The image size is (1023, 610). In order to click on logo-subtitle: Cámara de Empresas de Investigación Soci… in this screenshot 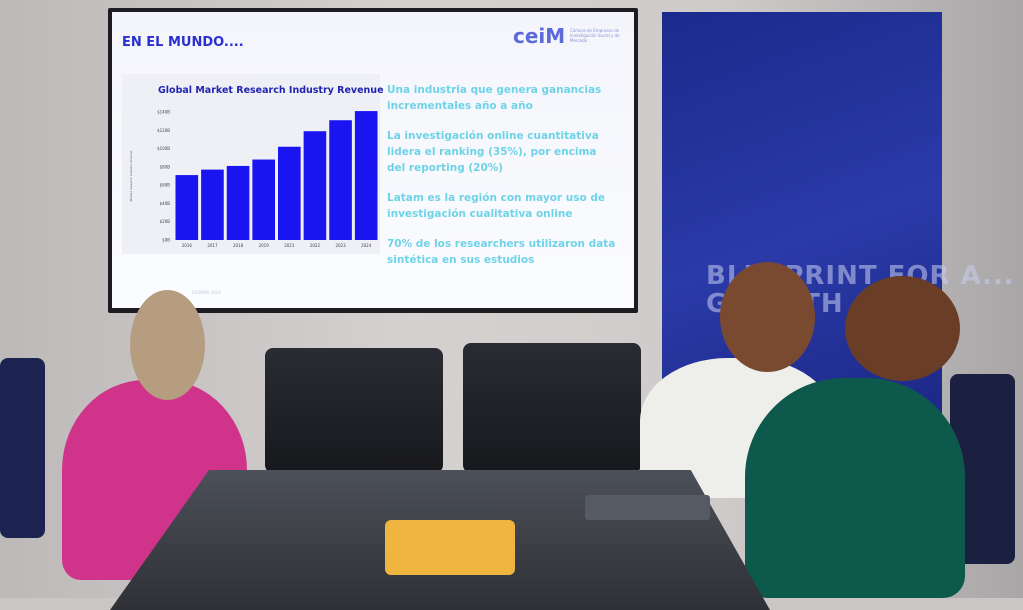, I will do `click(595, 35)`.